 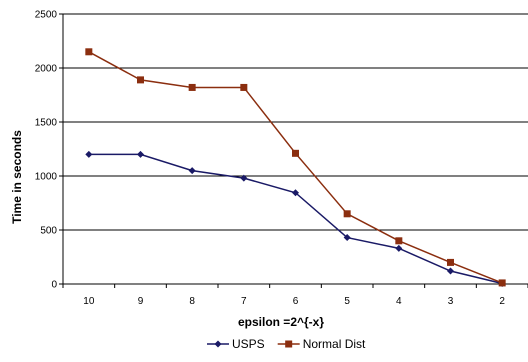 What do you see at coordinates (49, 150) in the screenshot?
I see `y-axis-ticks: 0 500 1000 1500 2000 2500` at bounding box center [49, 150].